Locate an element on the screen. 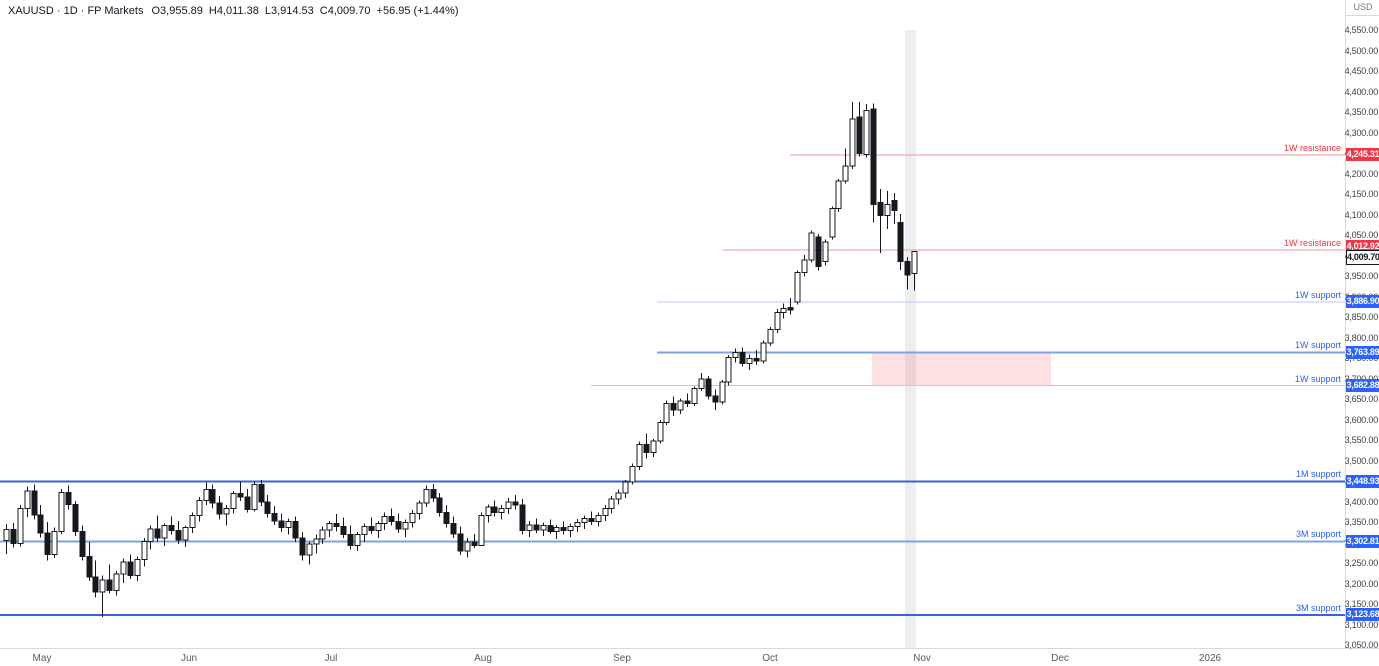  legend-close: C4,009.70 is located at coordinates (345, 11).